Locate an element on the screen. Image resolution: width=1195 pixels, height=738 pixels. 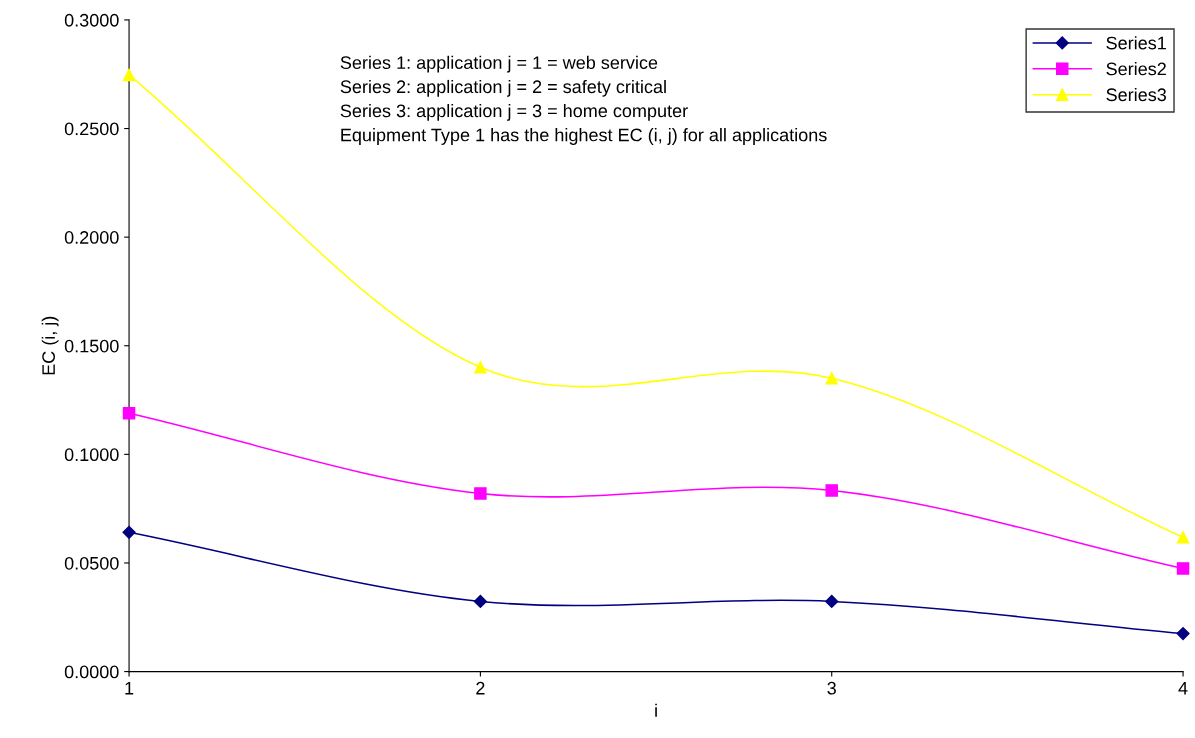
legend-label: Series1 is located at coordinates (1136, 43).